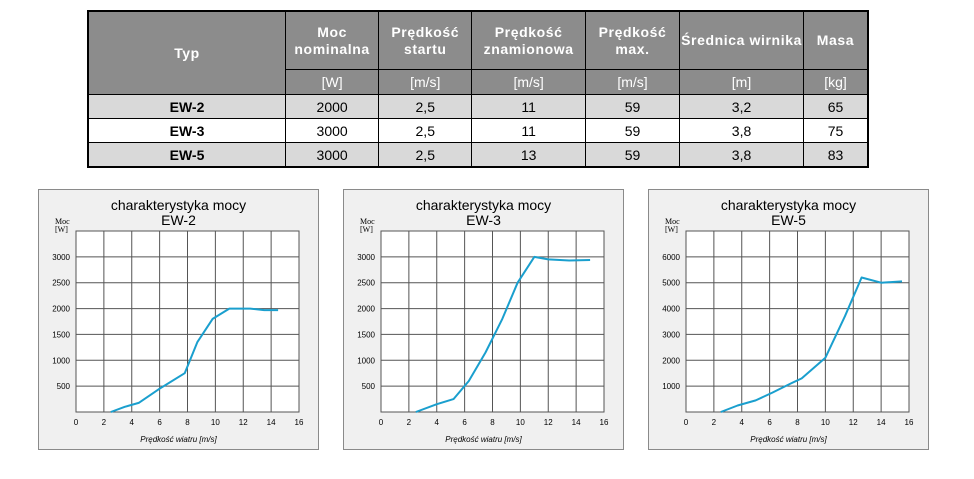 The height and width of the screenshot is (479, 974). I want to click on table-row: EW-3 3000 2,5 11 59 3,8 75, so click(478, 130).